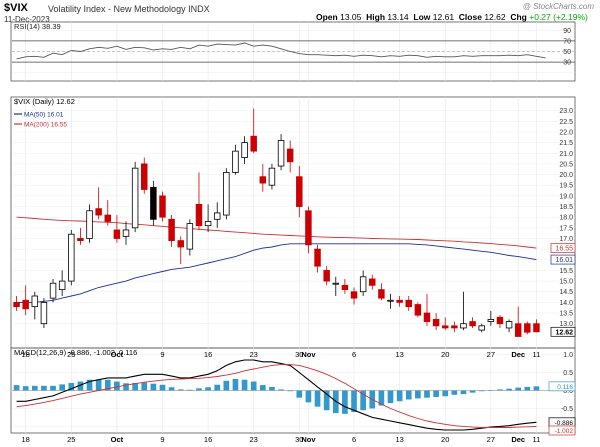 Image resolution: width=600 pixels, height=447 pixels. What do you see at coordinates (443, 17) in the screenshot?
I see `low-value: 12.61` at bounding box center [443, 17].